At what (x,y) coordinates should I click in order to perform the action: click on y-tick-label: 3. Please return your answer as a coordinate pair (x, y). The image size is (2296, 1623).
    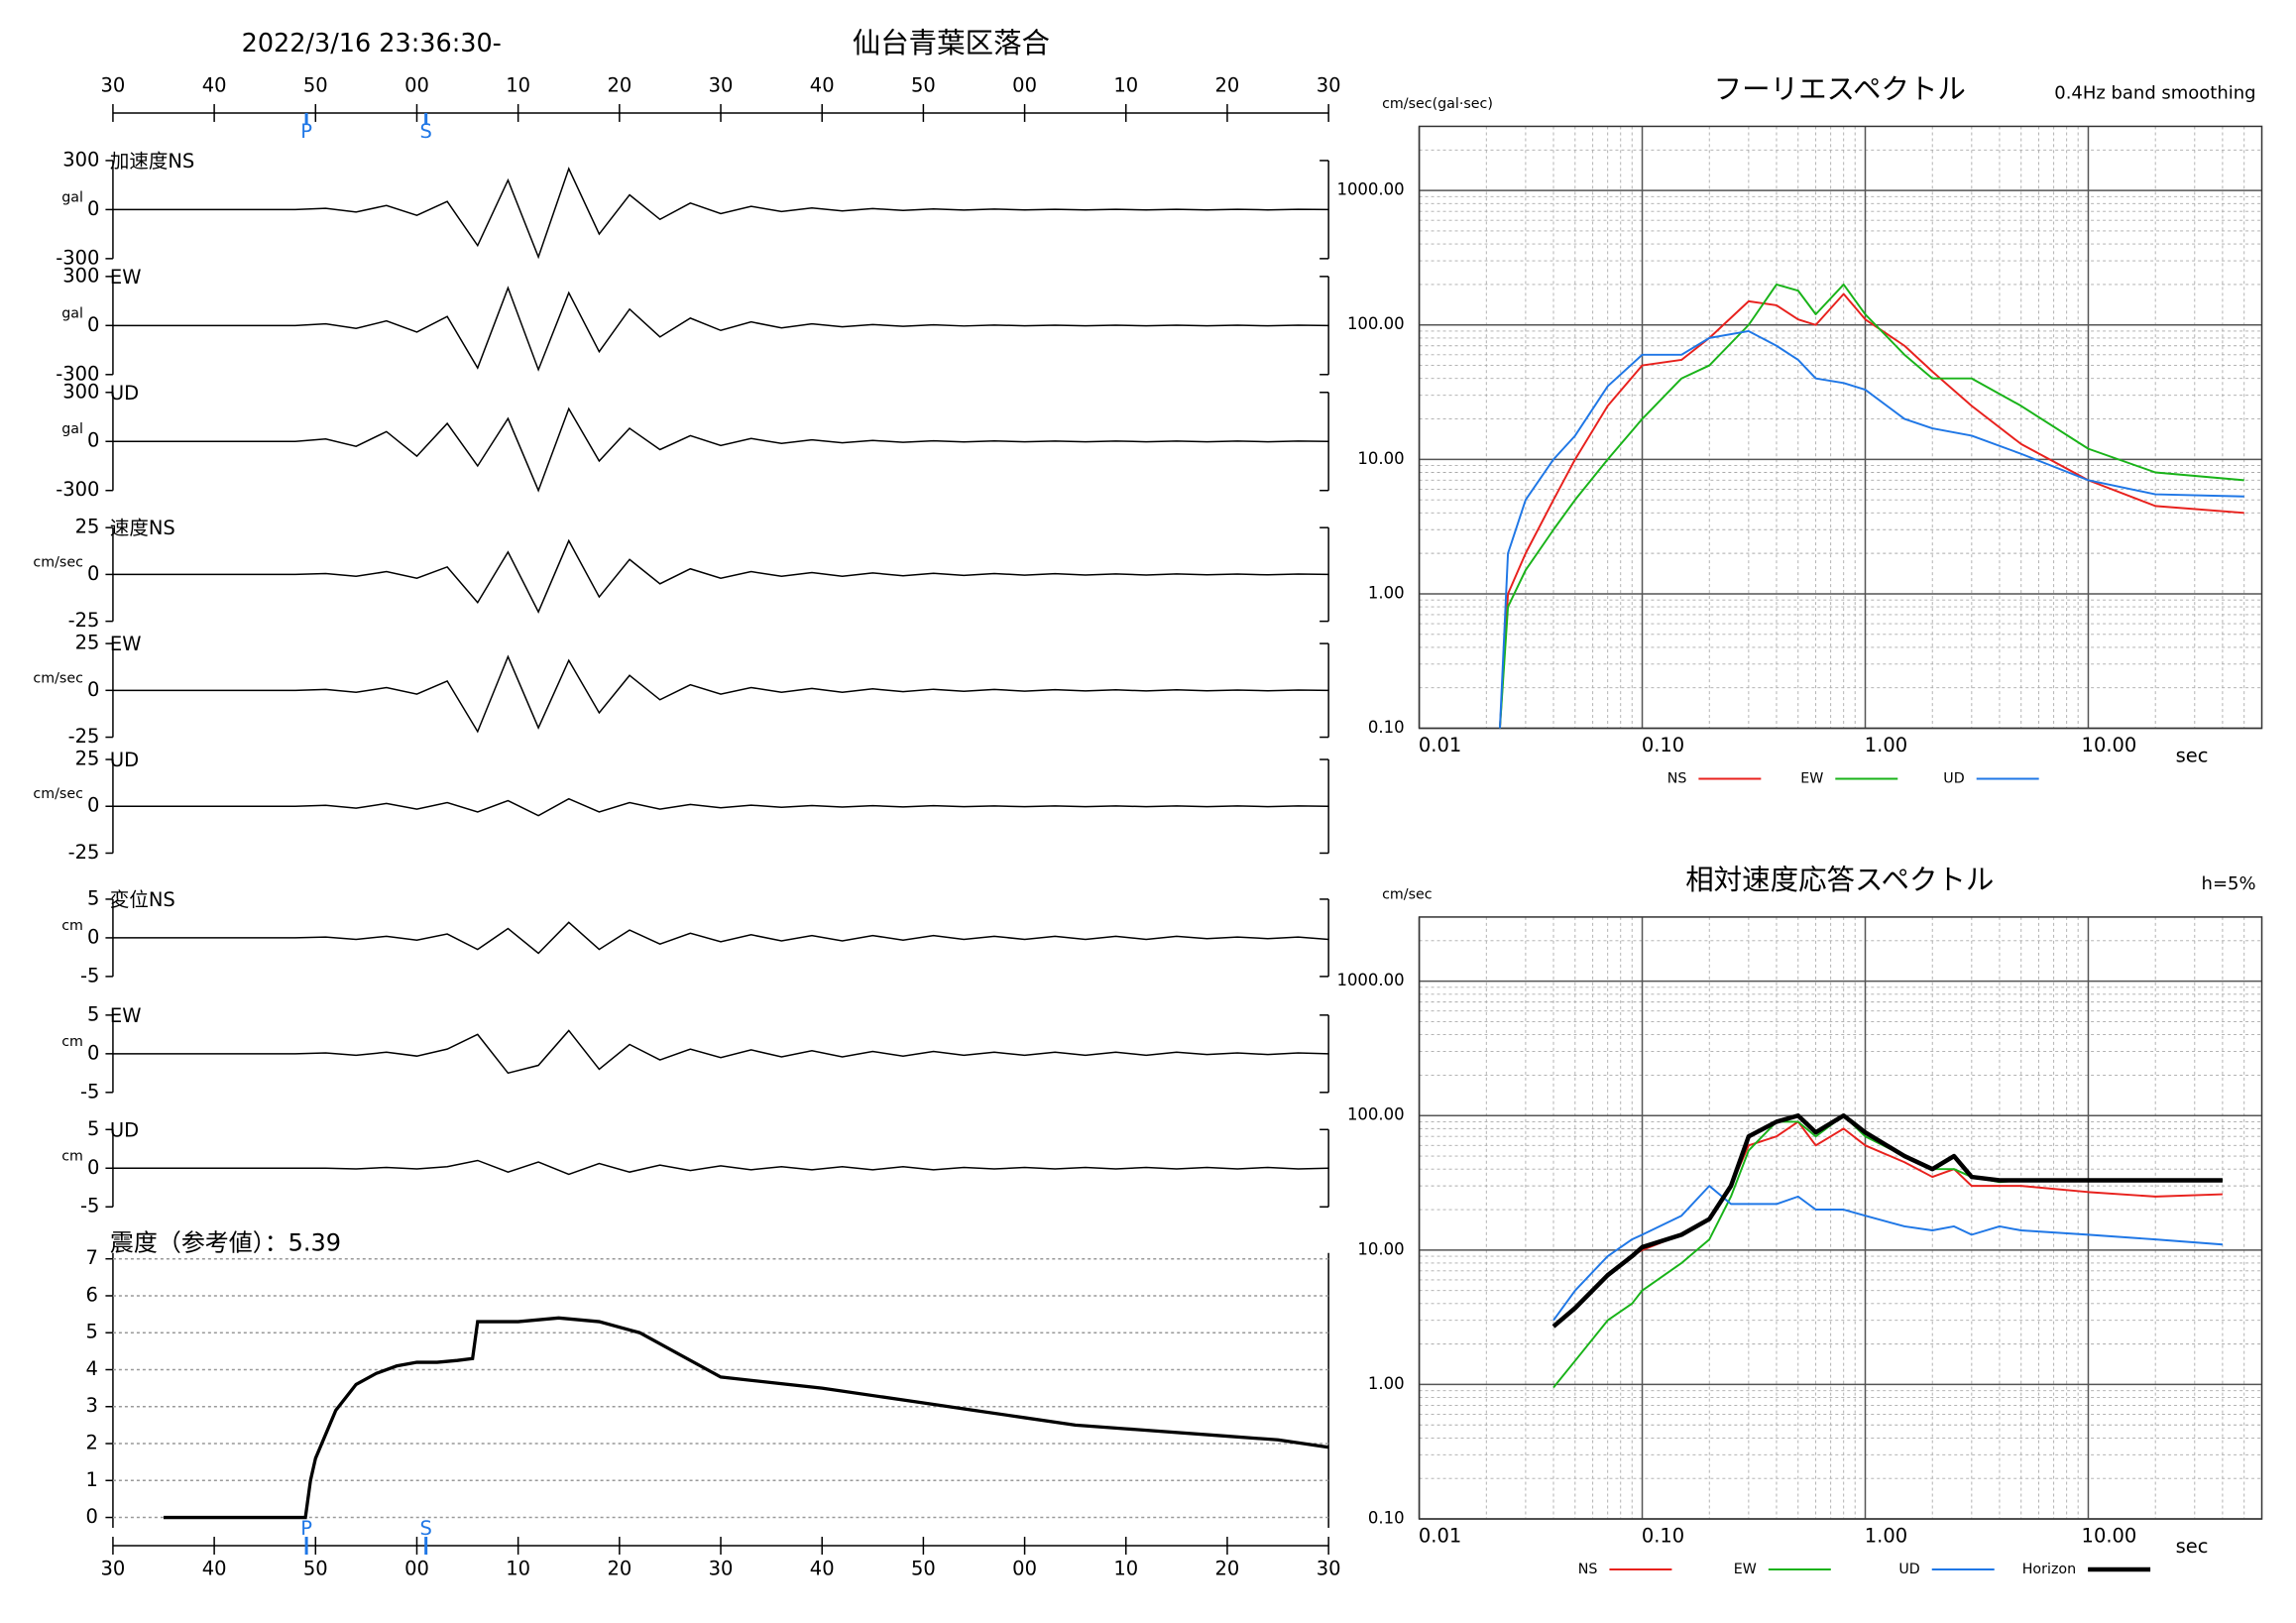
    Looking at the image, I should click on (92, 1405).